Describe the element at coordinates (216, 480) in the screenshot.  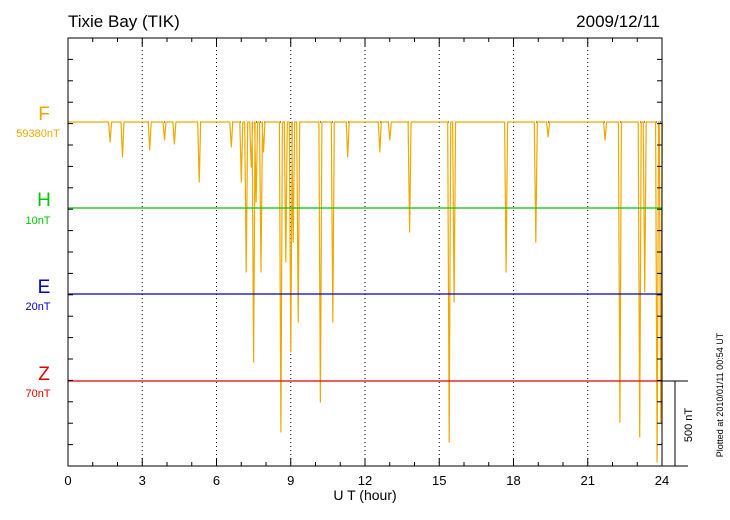
I see `x-tick-label: 6` at that location.